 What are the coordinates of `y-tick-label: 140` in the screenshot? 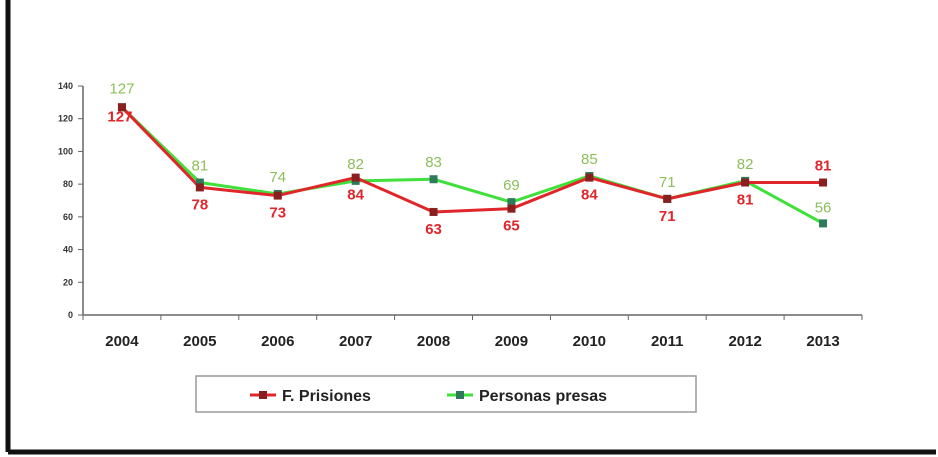 It's located at (65, 86).